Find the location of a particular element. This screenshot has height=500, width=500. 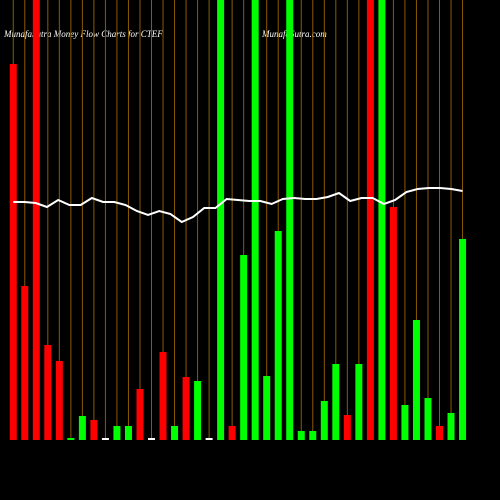

chart-title: MunafaSutra Money Flow Charts for CTEF is located at coordinates (83, 34).